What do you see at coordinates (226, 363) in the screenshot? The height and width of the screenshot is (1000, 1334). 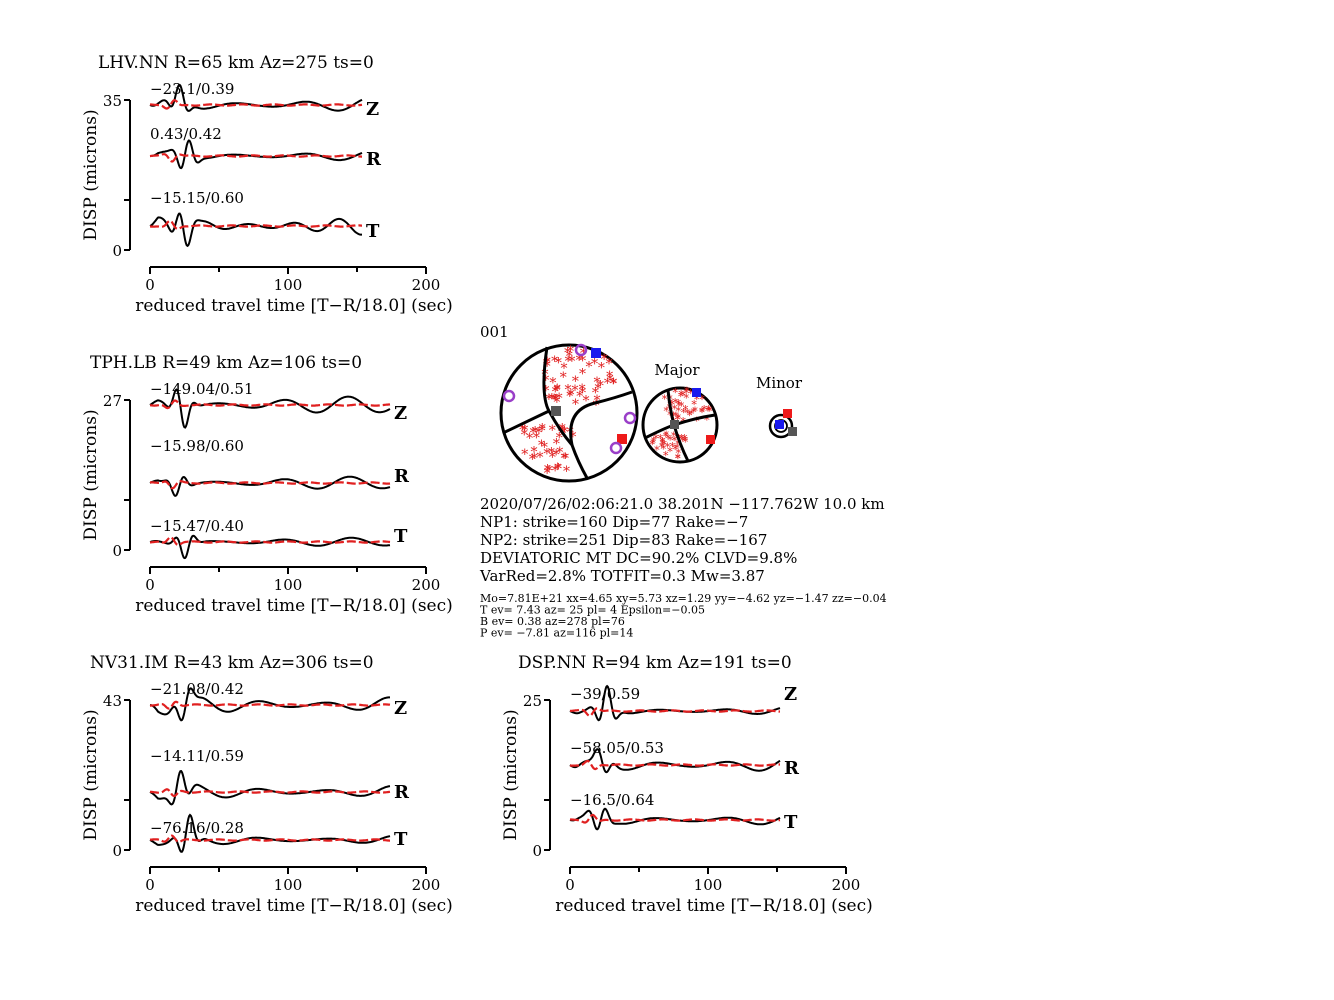 I see `panel-title: TPH.LB R=49 km Az=106 ts=0` at bounding box center [226, 363].